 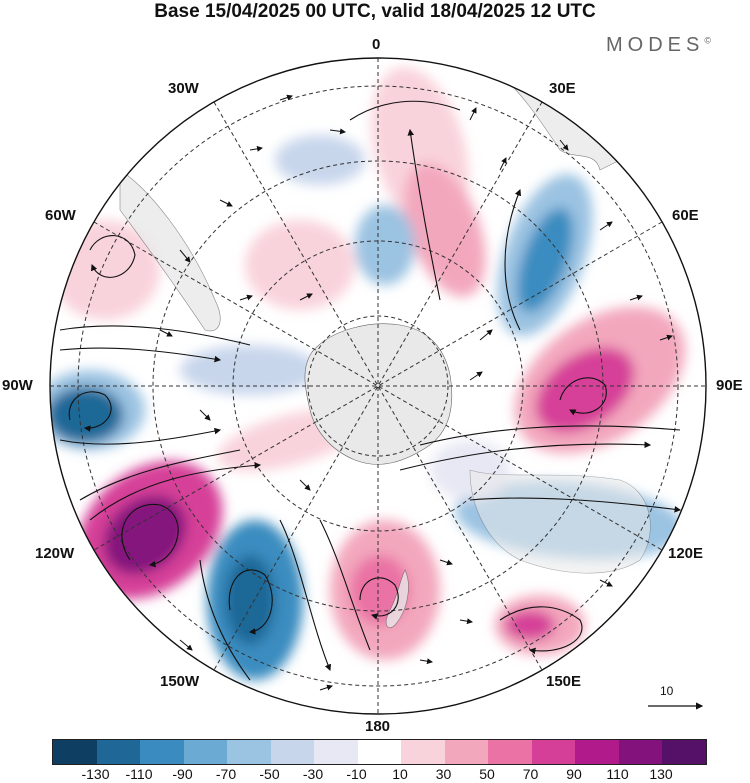 What do you see at coordinates (183, 88) in the screenshot?
I see `lon-label-30w: 30W` at bounding box center [183, 88].